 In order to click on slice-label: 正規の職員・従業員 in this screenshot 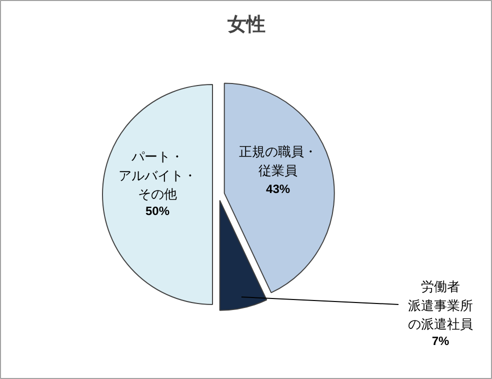, I will do `click(278, 161)`.